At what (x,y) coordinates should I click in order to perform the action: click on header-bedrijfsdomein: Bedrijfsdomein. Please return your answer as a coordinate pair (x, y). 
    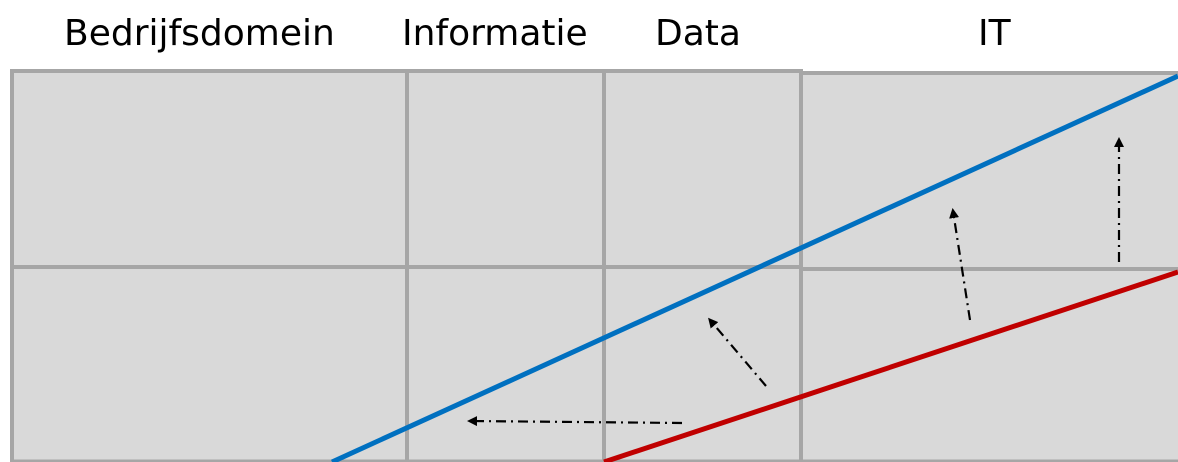
    Looking at the image, I should click on (199, 33).